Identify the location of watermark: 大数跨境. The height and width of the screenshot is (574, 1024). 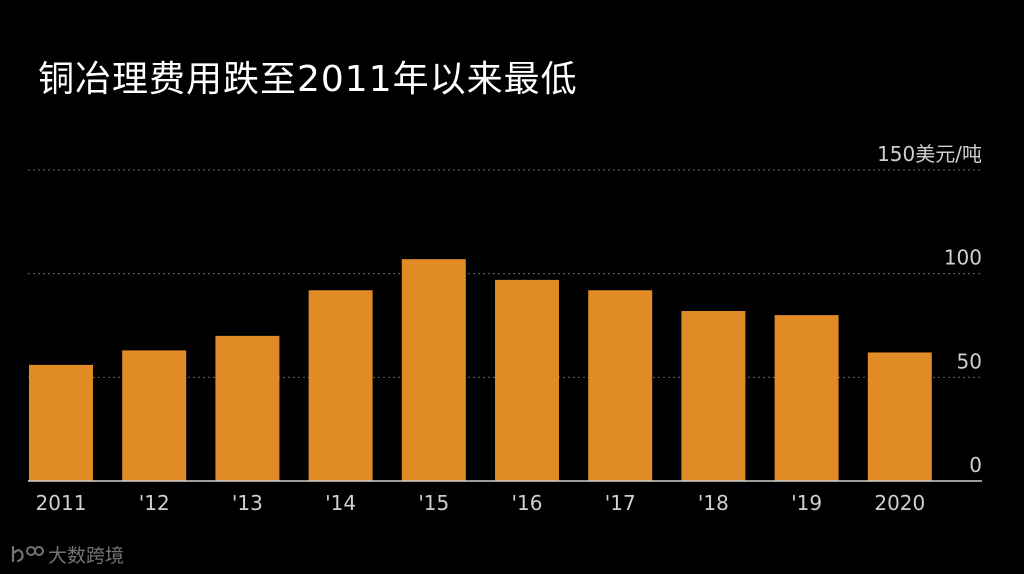
(67, 554).